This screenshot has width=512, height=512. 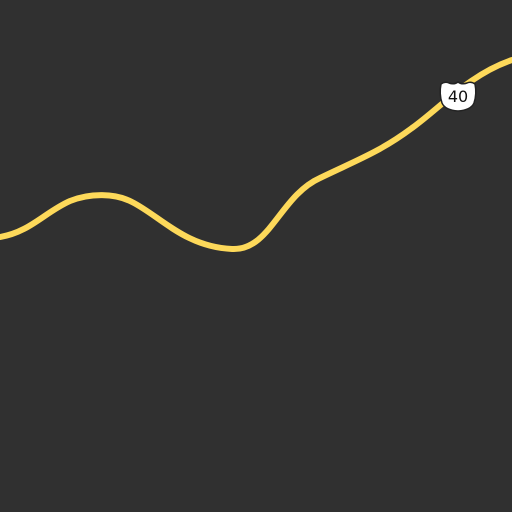 I want to click on route-shield: 40, so click(x=458, y=96).